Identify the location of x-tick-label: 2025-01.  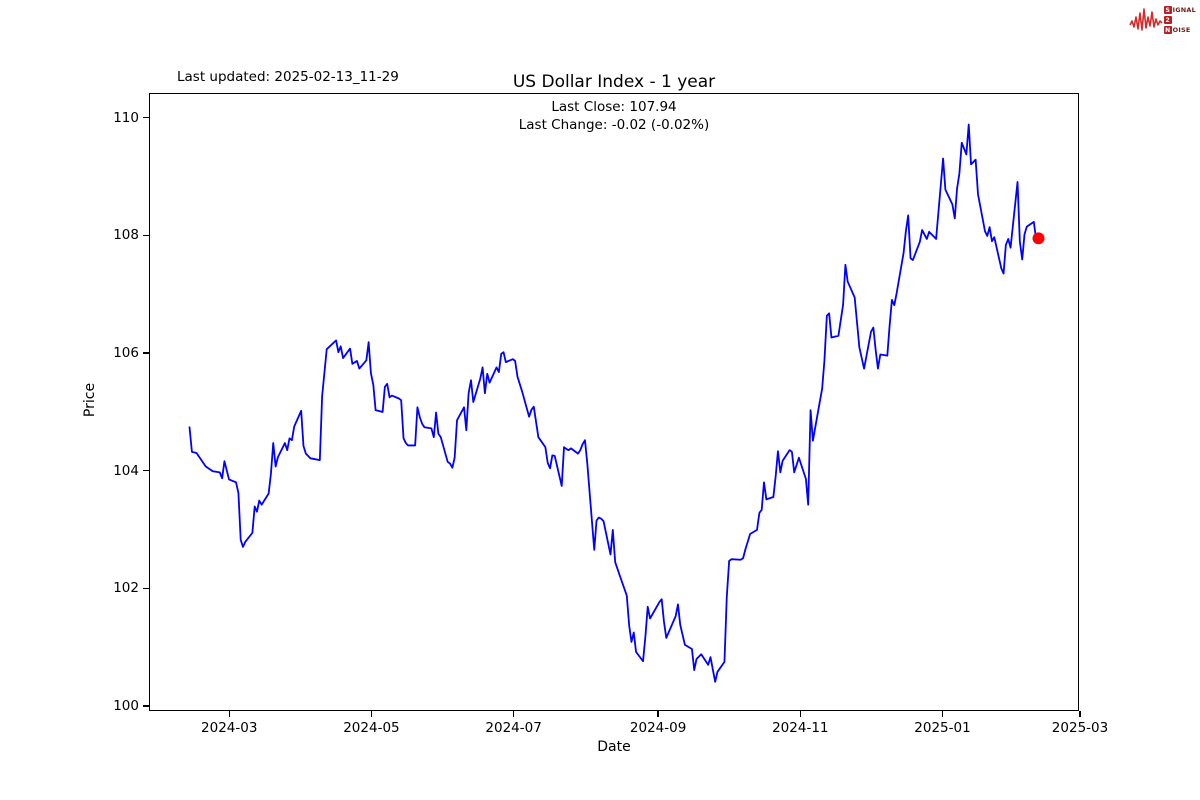
(942, 728).